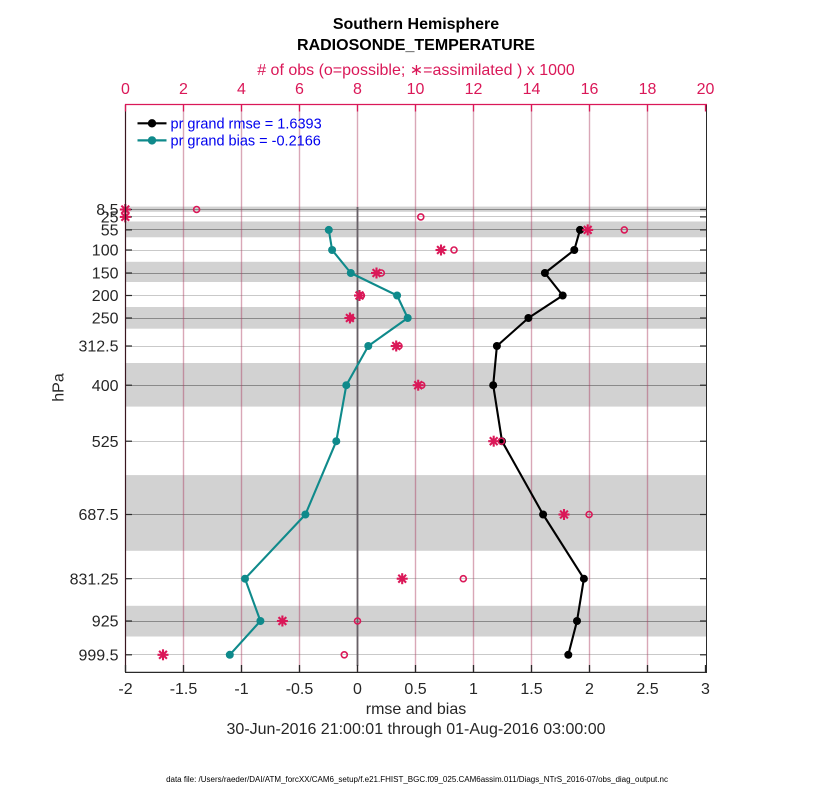 The width and height of the screenshot is (830, 805). What do you see at coordinates (357, 89) in the screenshot?
I see `svg-text: 8` at bounding box center [357, 89].